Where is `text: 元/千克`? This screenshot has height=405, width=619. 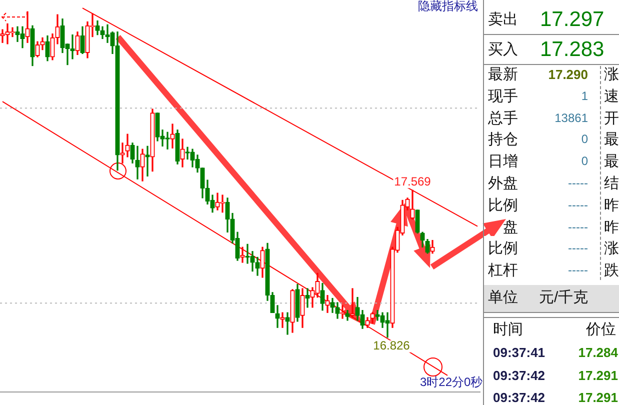
text: 元/千克 is located at coordinates (563, 297).